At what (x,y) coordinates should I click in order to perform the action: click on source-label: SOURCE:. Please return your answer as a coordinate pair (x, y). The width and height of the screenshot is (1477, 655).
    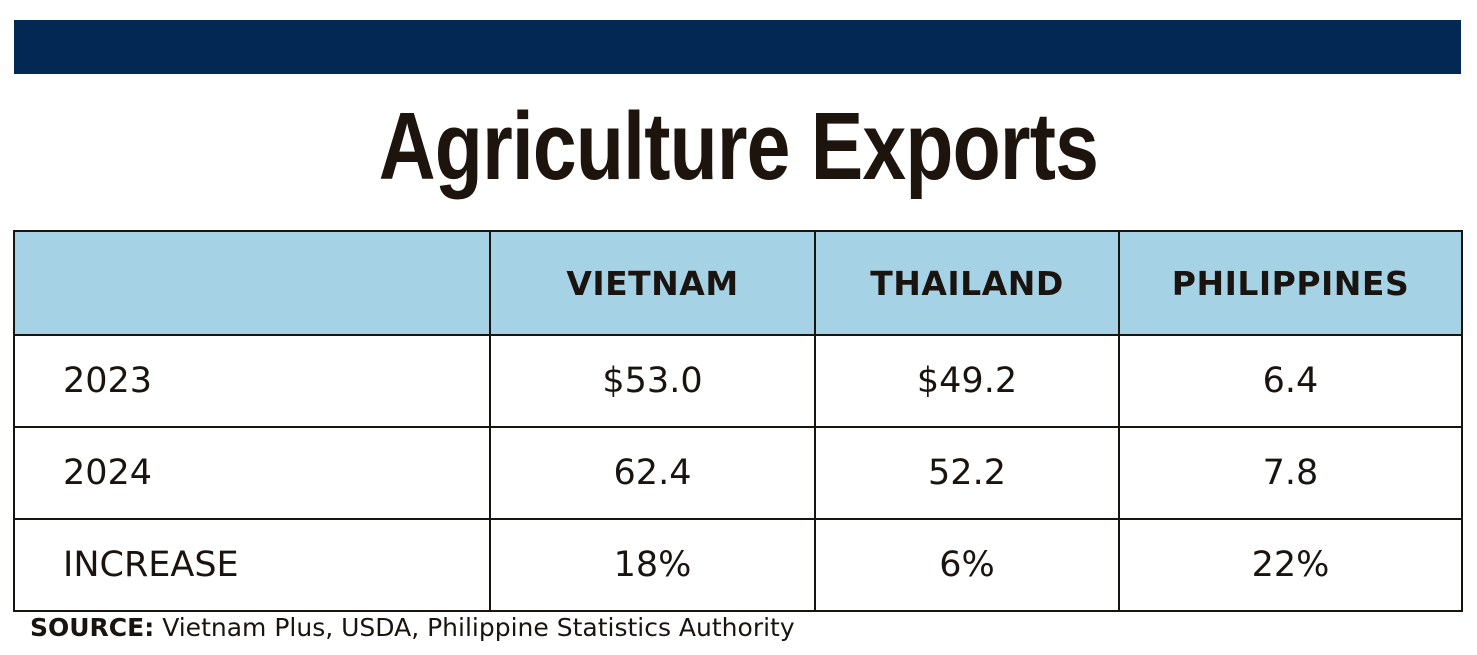
    Looking at the image, I should click on (92, 627).